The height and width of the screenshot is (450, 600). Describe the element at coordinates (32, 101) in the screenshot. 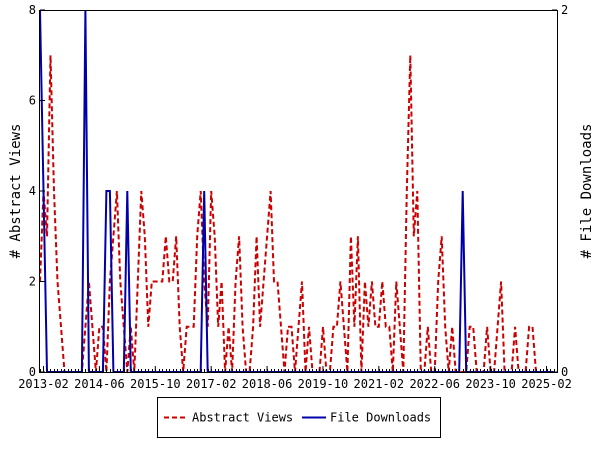

I see `y-tick-label: 6` at that location.